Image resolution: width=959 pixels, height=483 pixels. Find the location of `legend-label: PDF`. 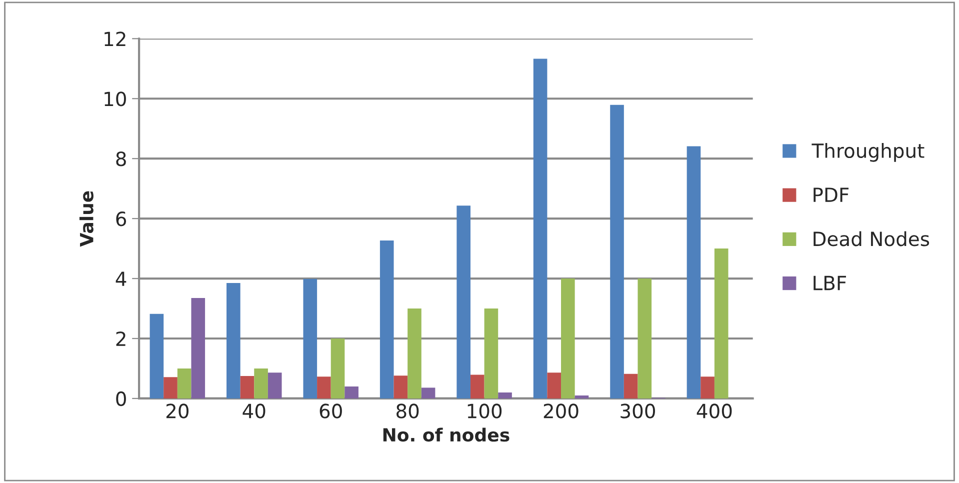

legend-label: PDF is located at coordinates (831, 195).